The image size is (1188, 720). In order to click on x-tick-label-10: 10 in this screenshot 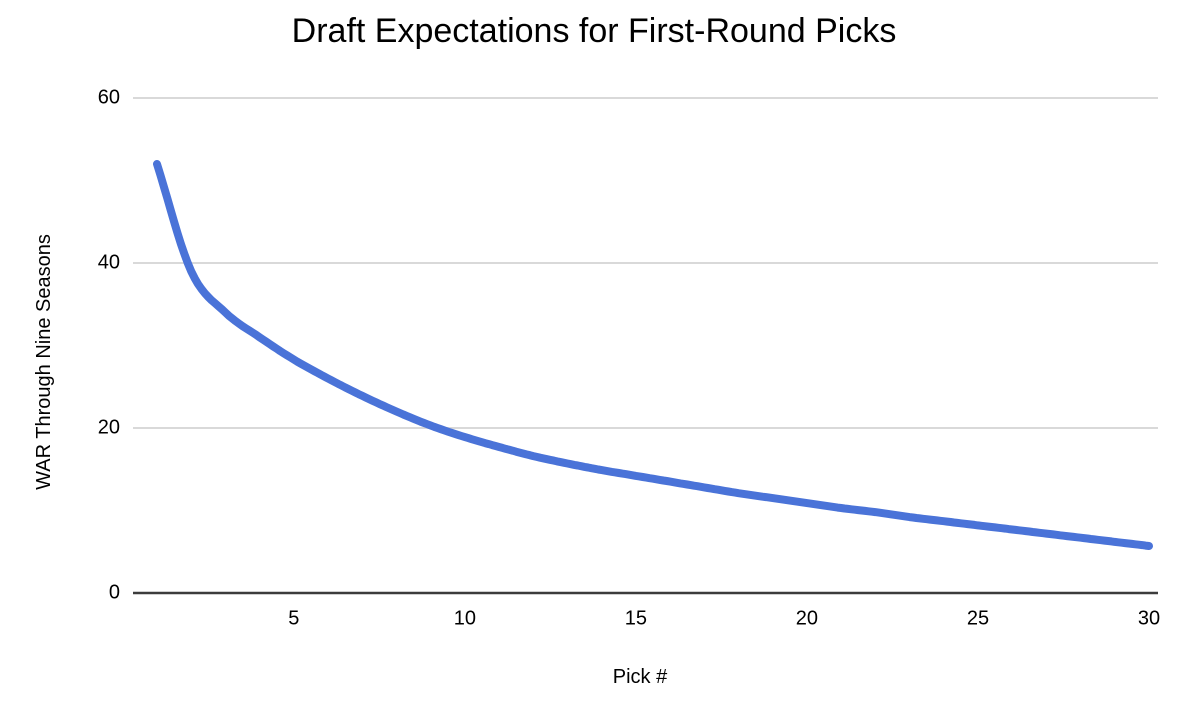, I will do `click(464, 618)`.